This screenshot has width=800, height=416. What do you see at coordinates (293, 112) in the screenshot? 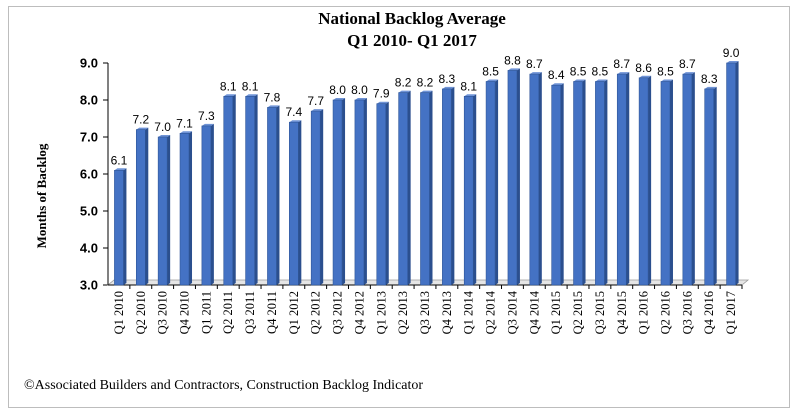
I see `data-label: 7.4` at bounding box center [293, 112].